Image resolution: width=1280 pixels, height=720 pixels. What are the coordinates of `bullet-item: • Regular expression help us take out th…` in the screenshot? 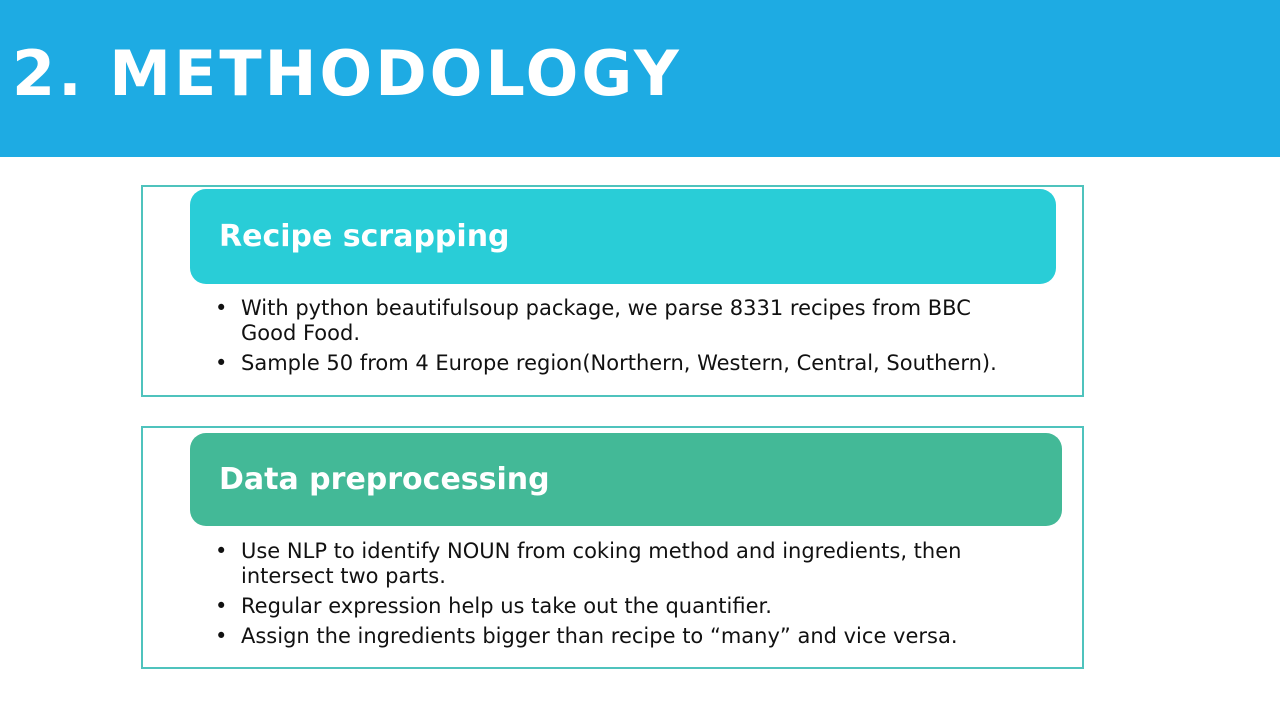 It's located at (615, 606).